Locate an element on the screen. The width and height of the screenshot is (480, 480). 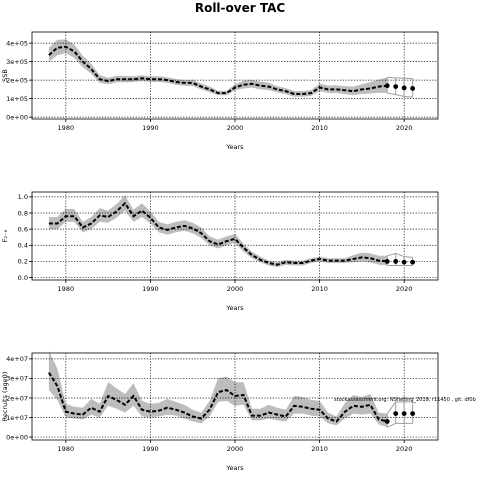
f-forecast-point-2020 is located at coordinates (404, 262).